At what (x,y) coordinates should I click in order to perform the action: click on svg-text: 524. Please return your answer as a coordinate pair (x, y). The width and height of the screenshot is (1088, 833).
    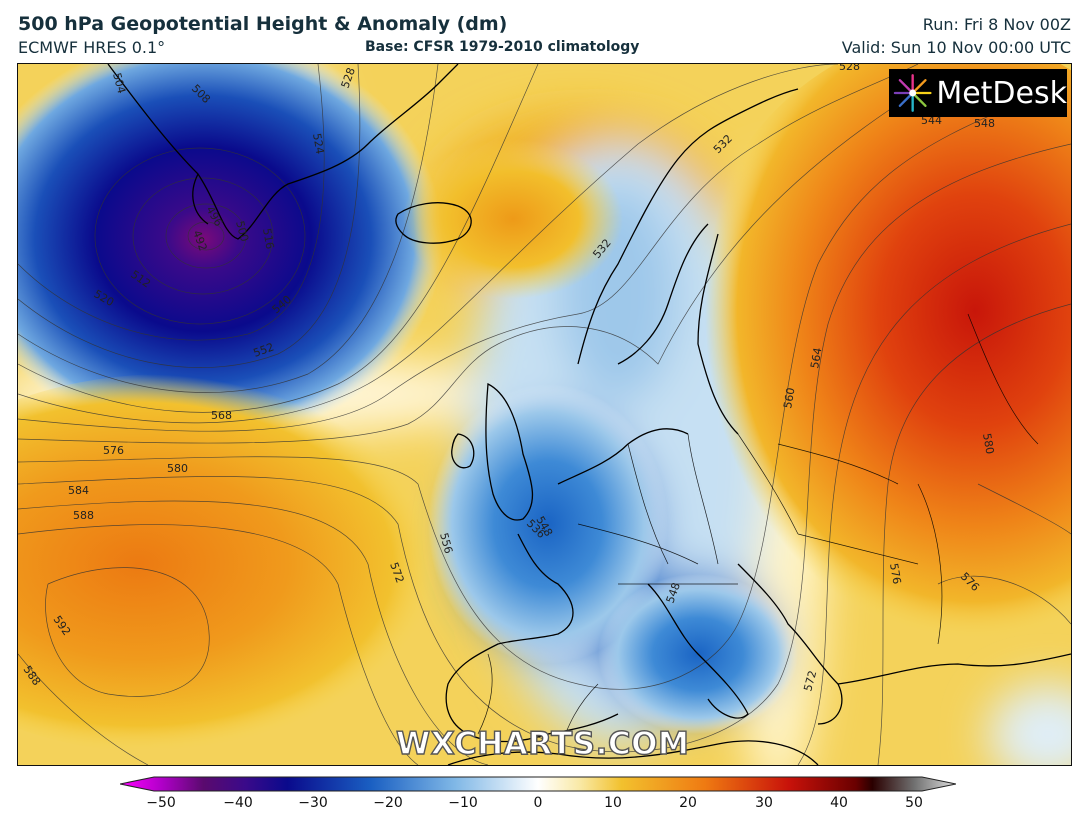
    Looking at the image, I should click on (318, 143).